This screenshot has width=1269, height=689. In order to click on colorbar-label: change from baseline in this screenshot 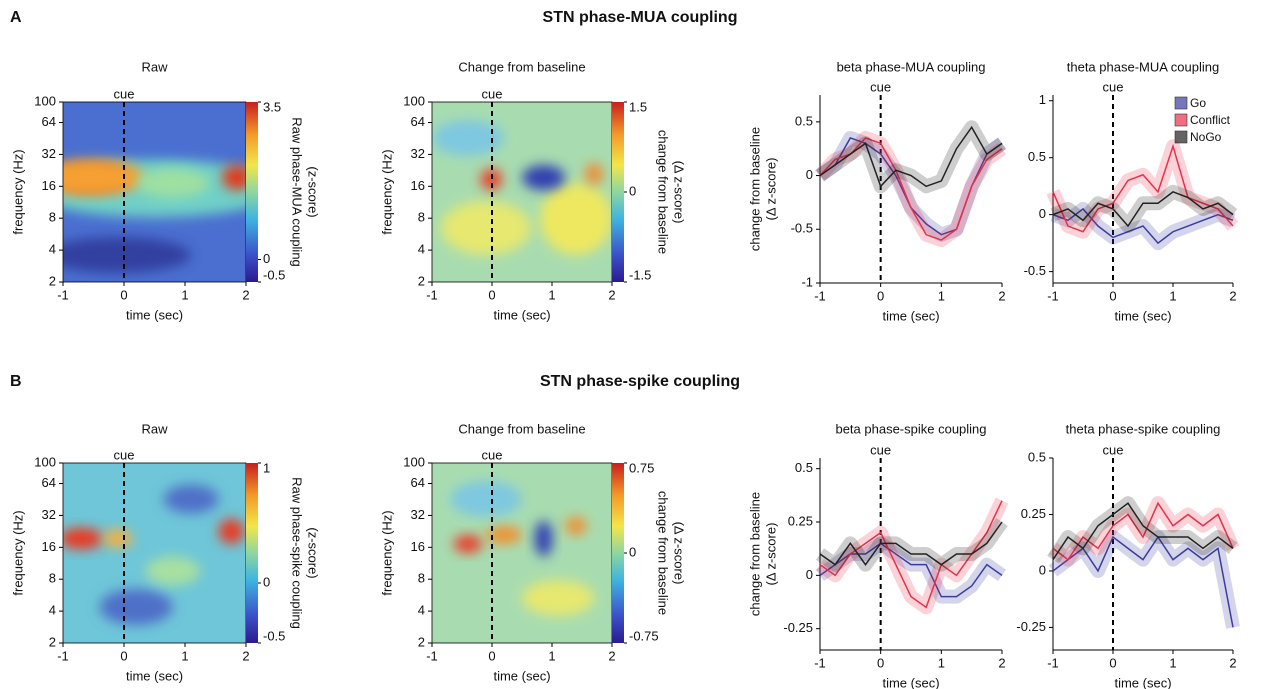, I will do `click(663, 553)`.